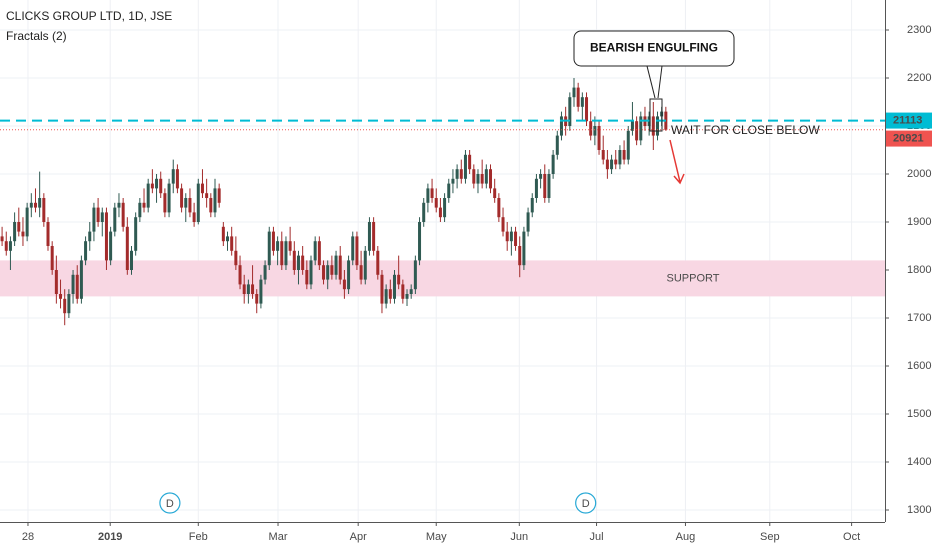  I want to click on price-label-bg, so click(909, 120).